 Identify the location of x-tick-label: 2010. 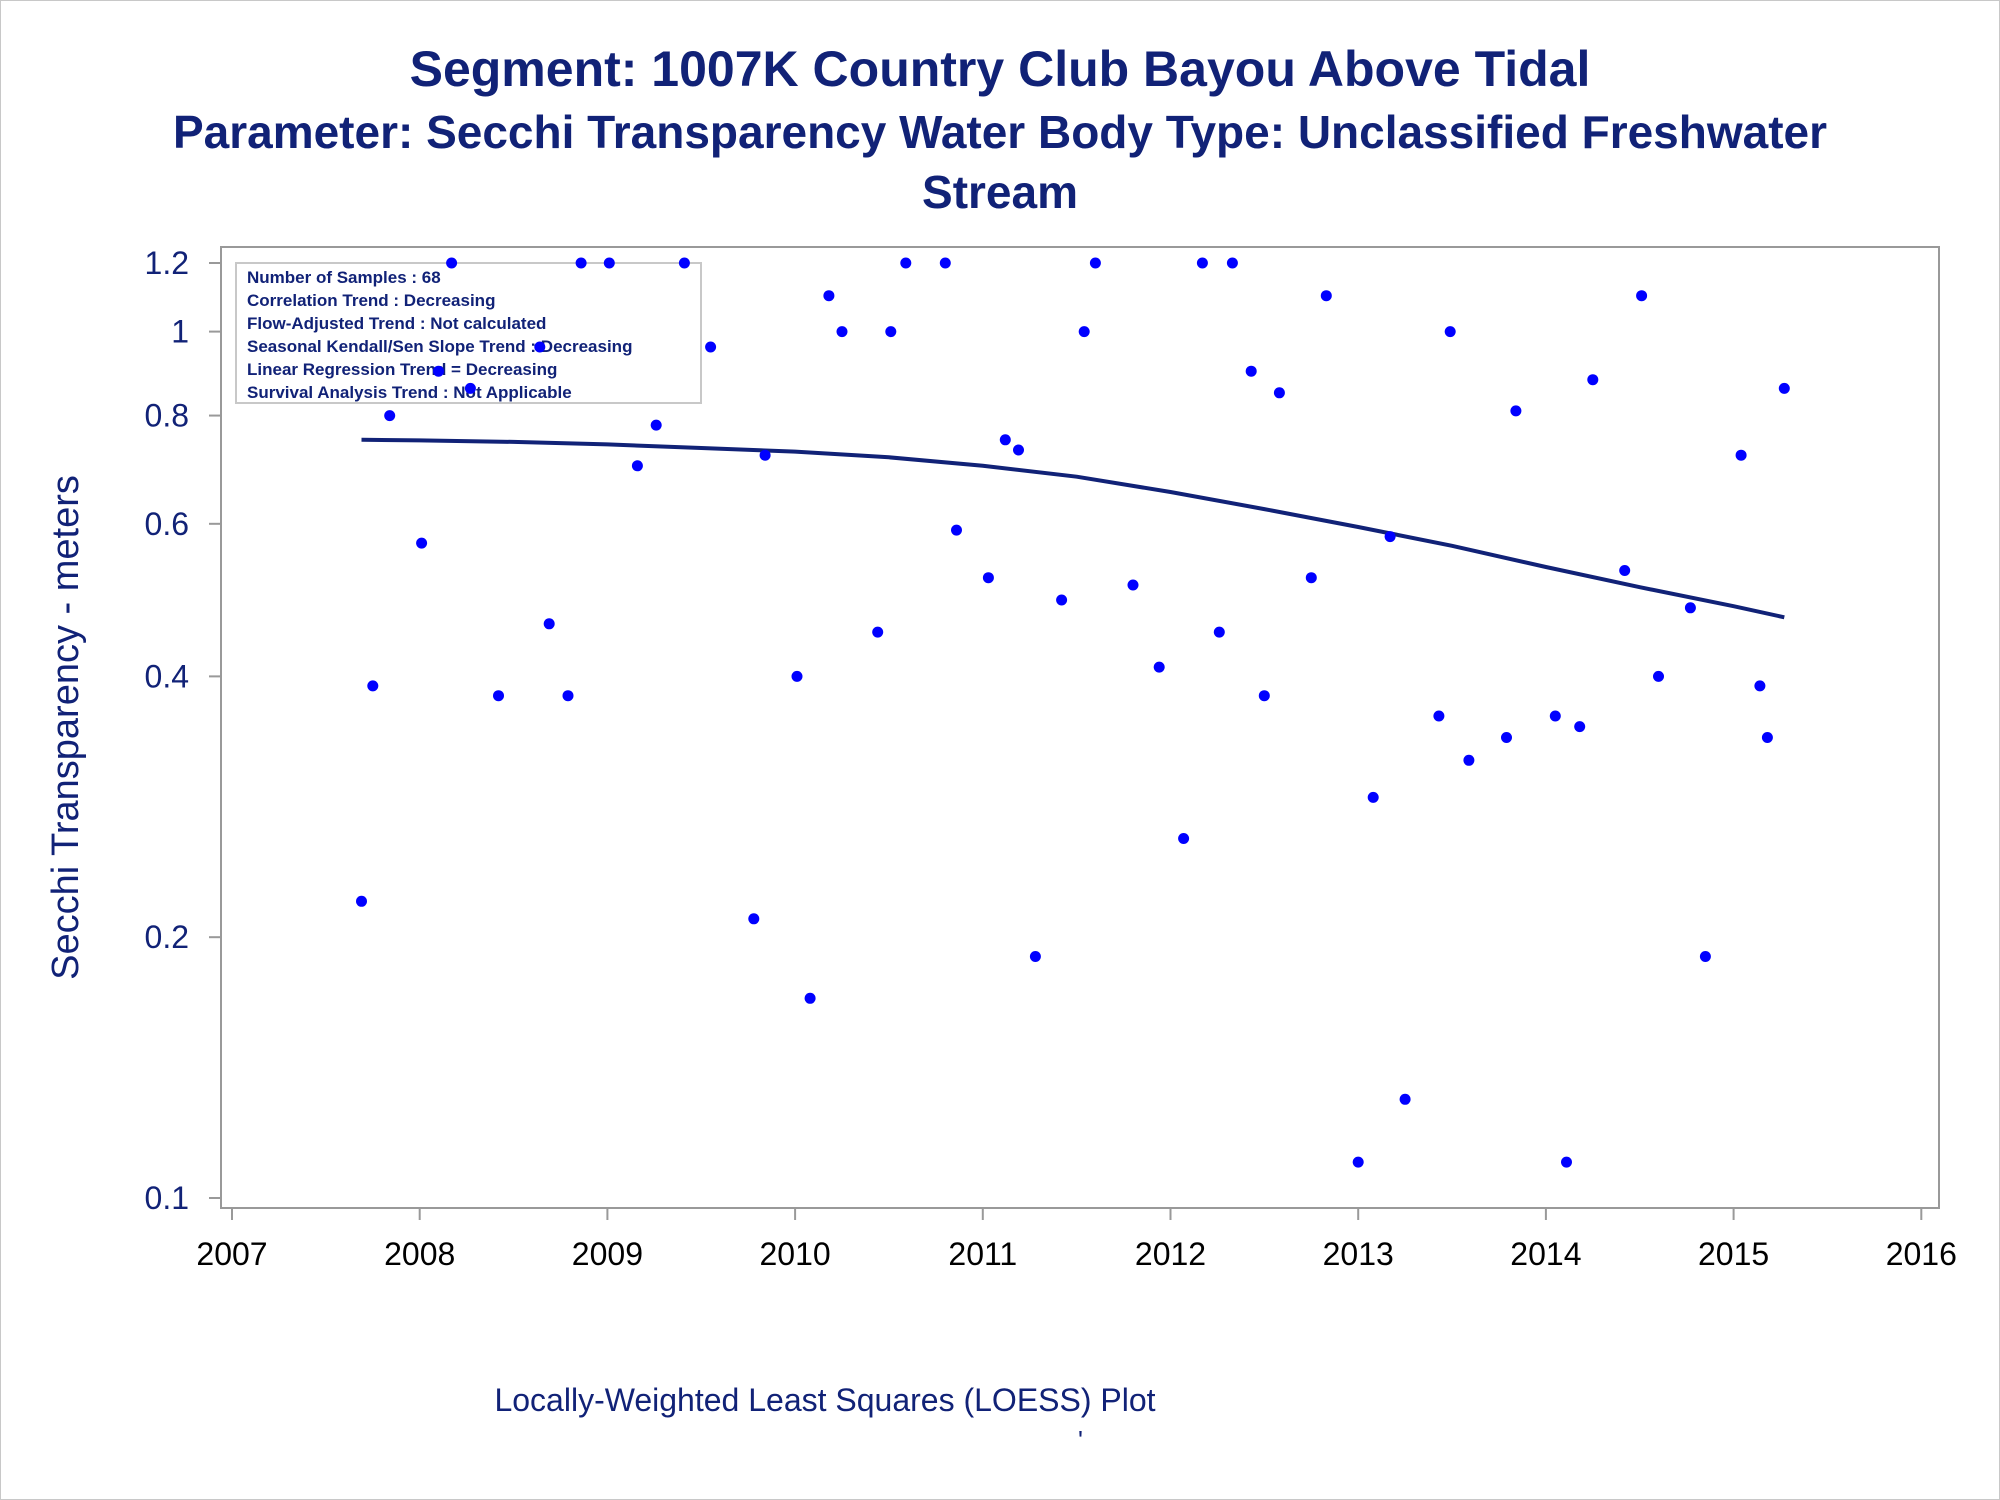
(795, 1254).